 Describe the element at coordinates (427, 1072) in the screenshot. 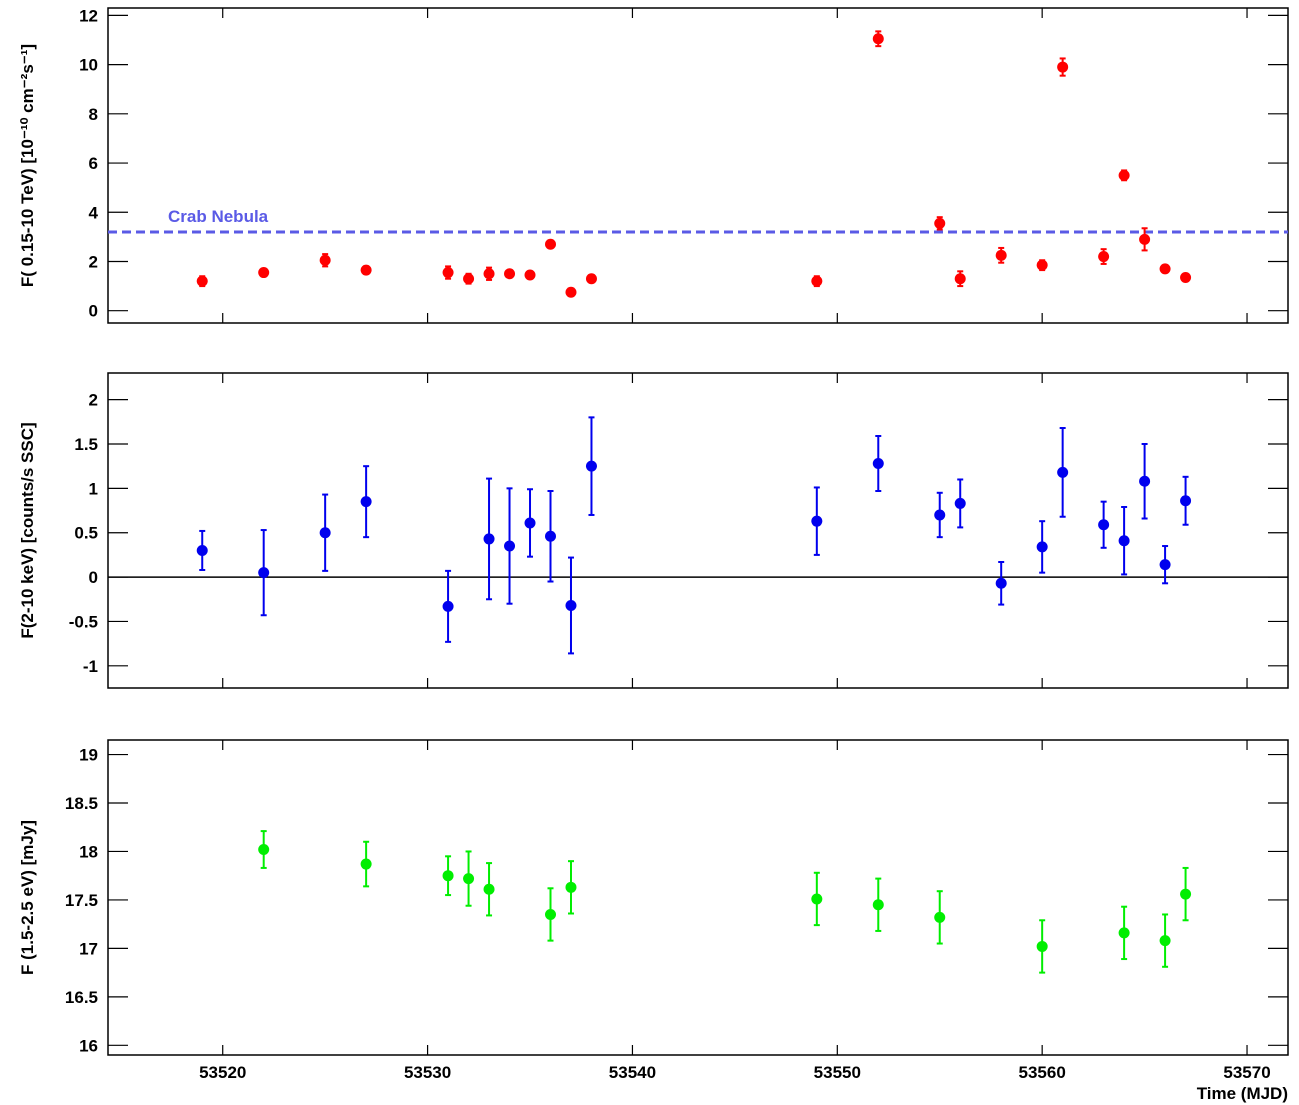

I see `x-tick-label: 53530` at that location.